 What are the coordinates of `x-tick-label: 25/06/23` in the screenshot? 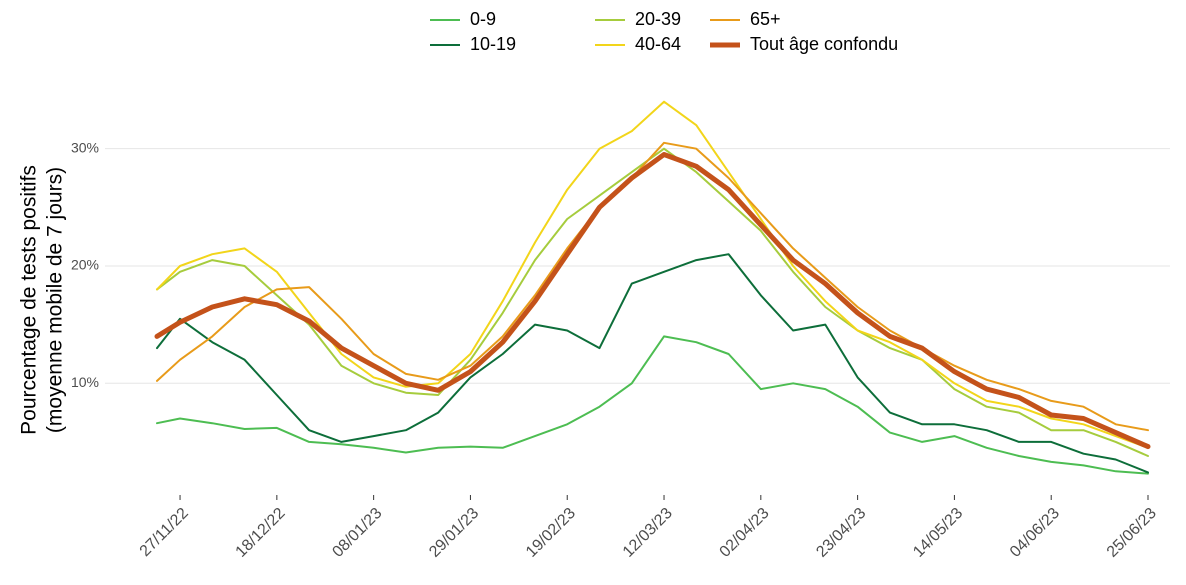 It's located at (1132, 533).